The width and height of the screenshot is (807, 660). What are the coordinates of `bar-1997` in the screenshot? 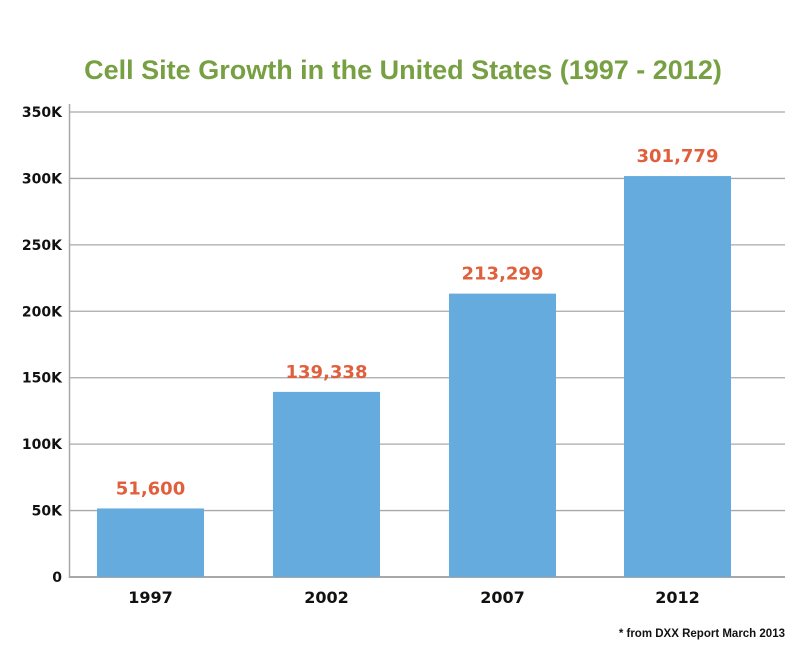 It's located at (150, 542).